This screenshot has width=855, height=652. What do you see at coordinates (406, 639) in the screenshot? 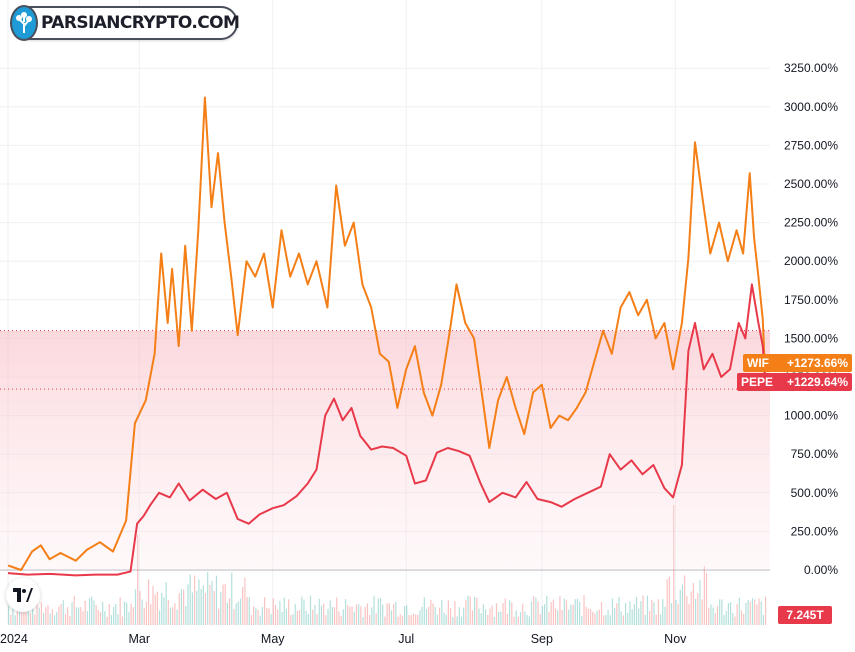
I see `x-tick-label: Jul` at bounding box center [406, 639].